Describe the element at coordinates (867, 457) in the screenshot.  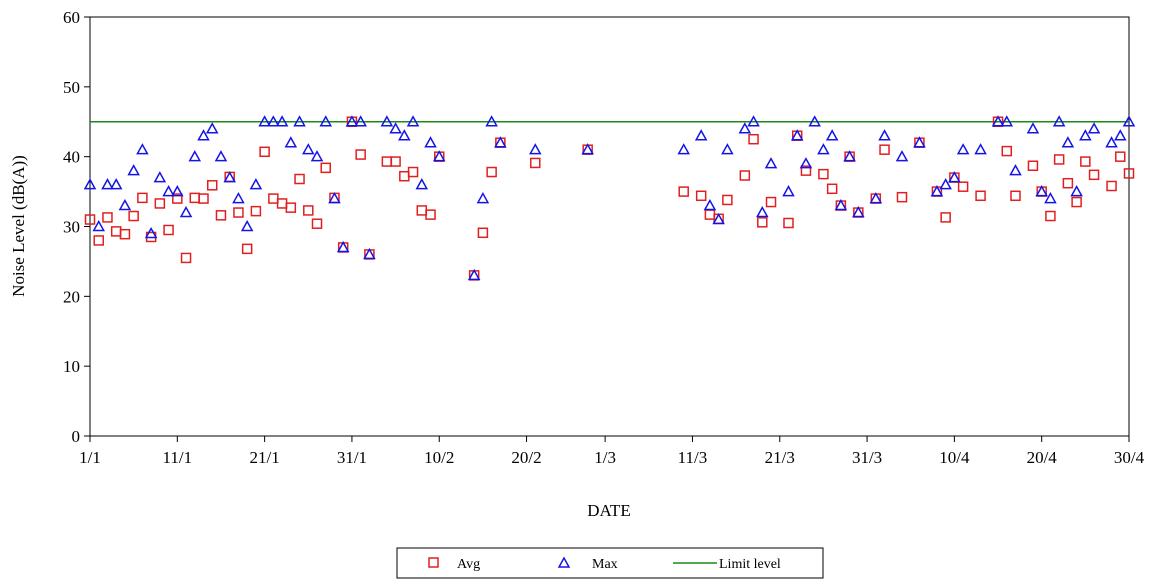
I see `x-tick-label: 31/3` at that location.